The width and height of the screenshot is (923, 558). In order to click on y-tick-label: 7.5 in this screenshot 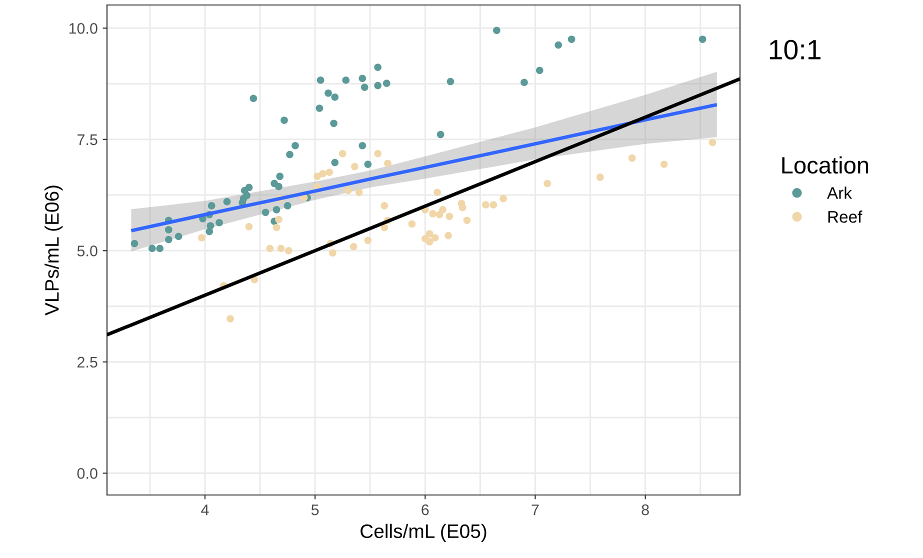, I will do `click(88, 140)`.